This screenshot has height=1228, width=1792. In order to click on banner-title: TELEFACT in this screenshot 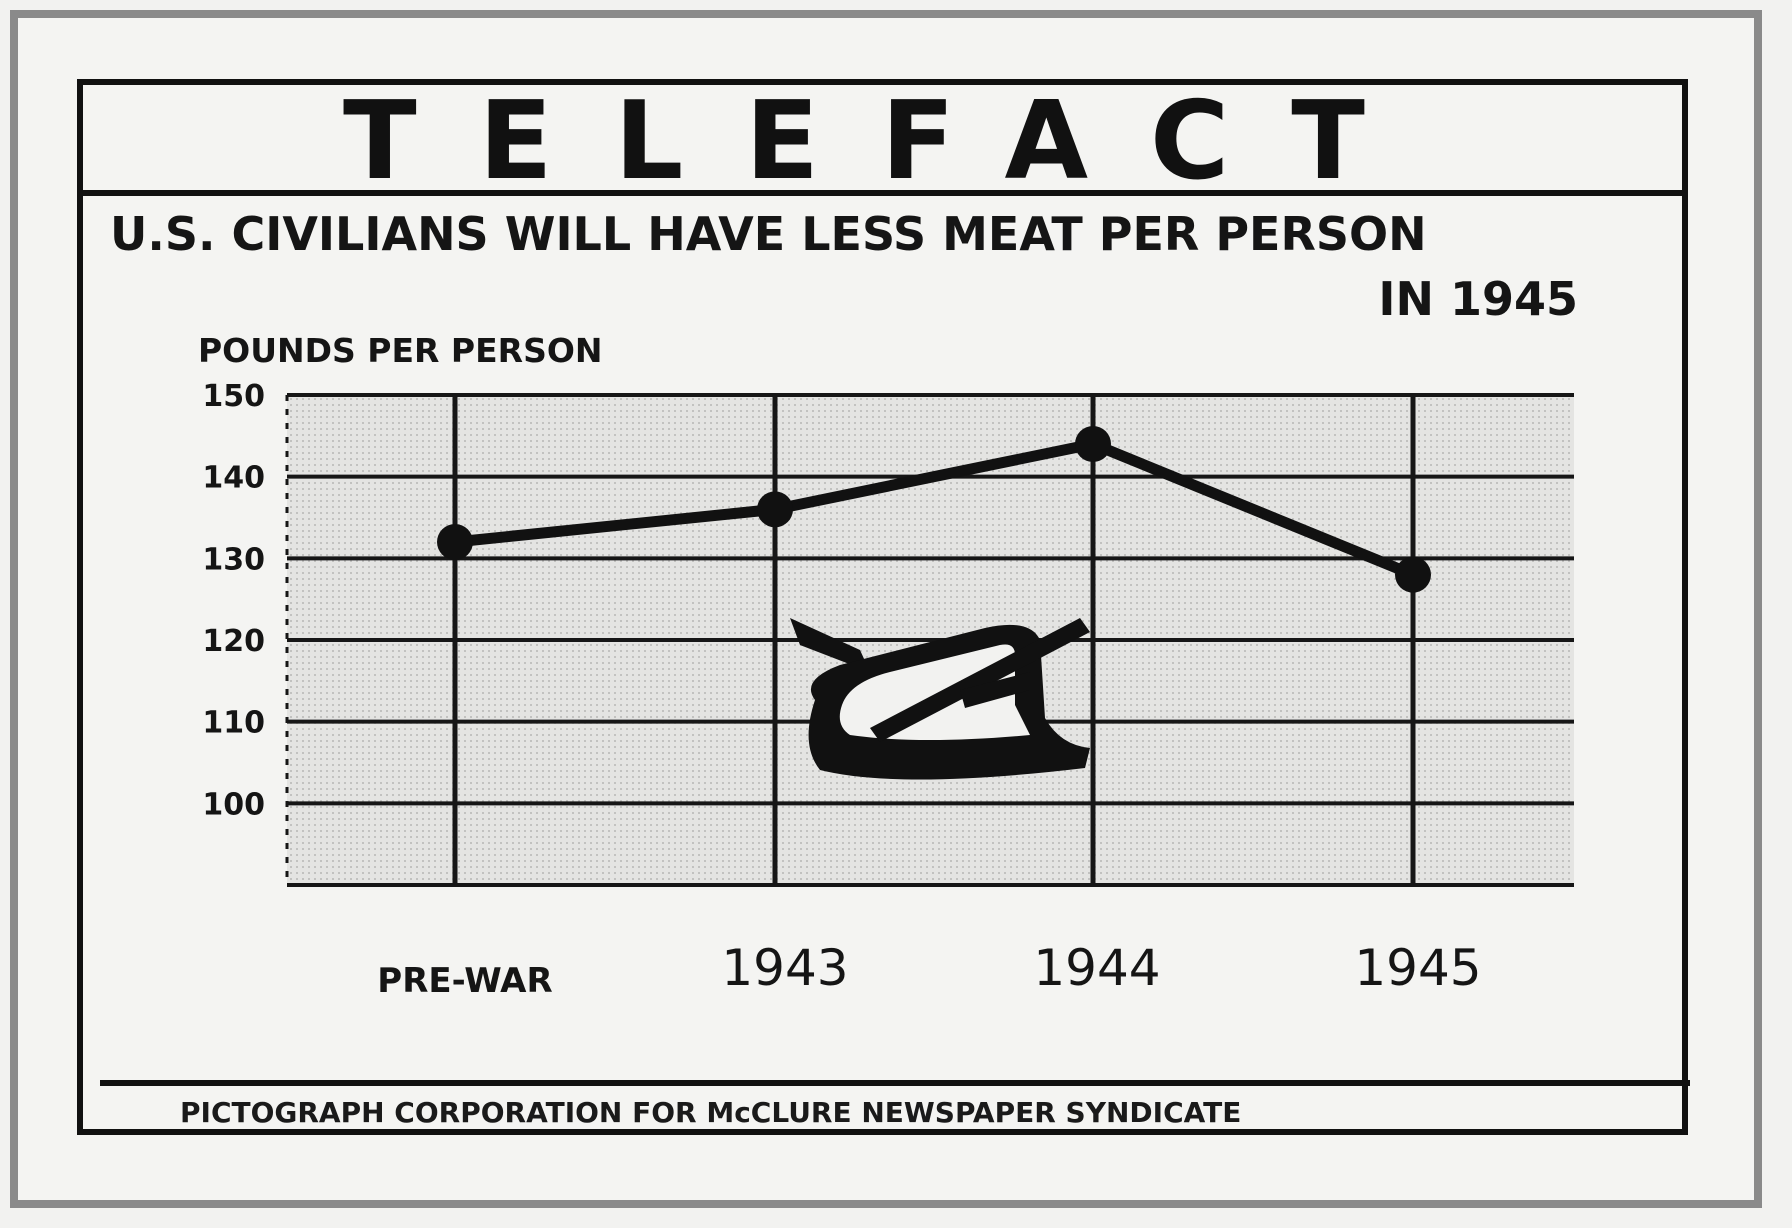, I will do `click(885, 141)`.